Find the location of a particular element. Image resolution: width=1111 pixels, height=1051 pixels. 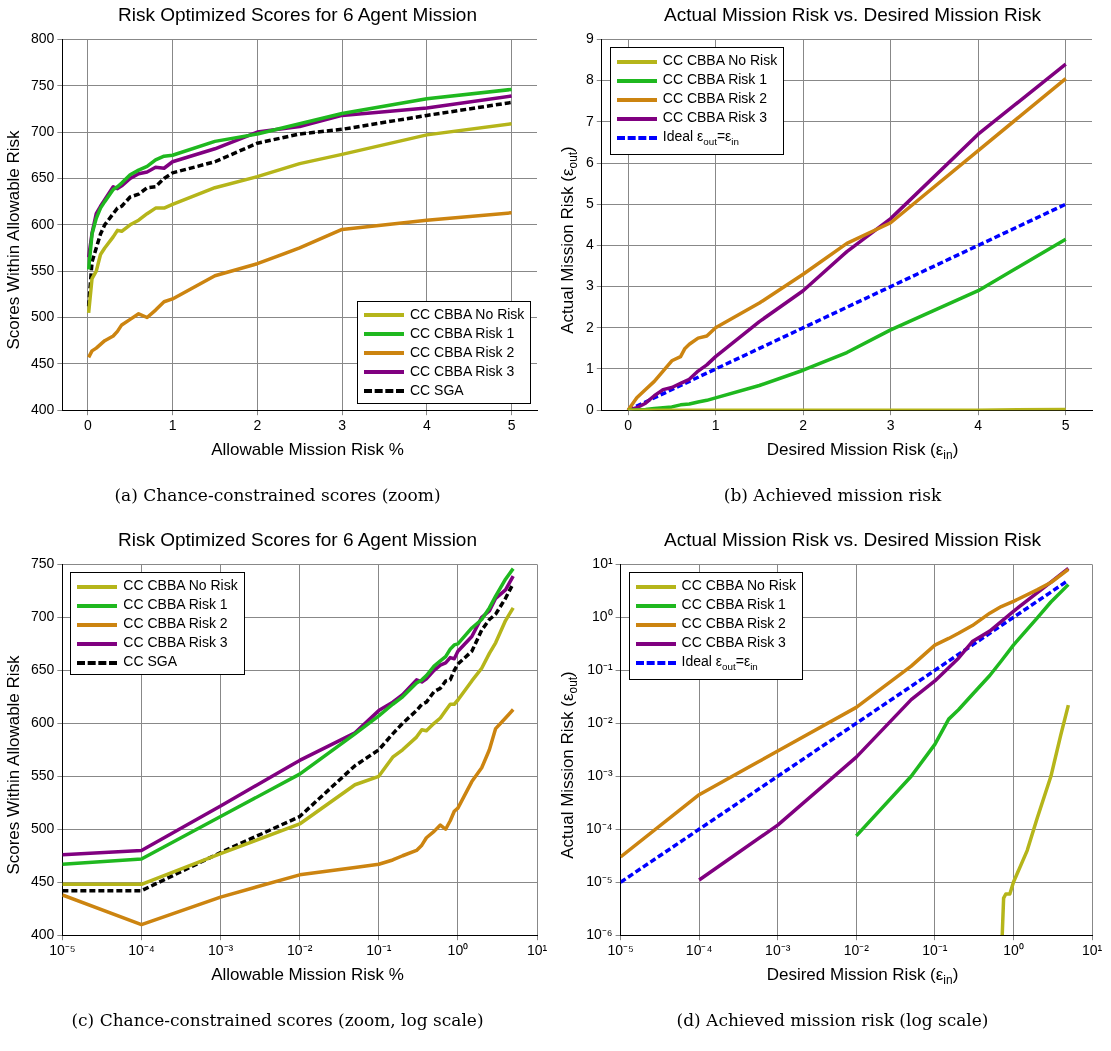

text: (c) Chance-constrained scores (zoom, log scale) is located at coordinates (277, 1020).